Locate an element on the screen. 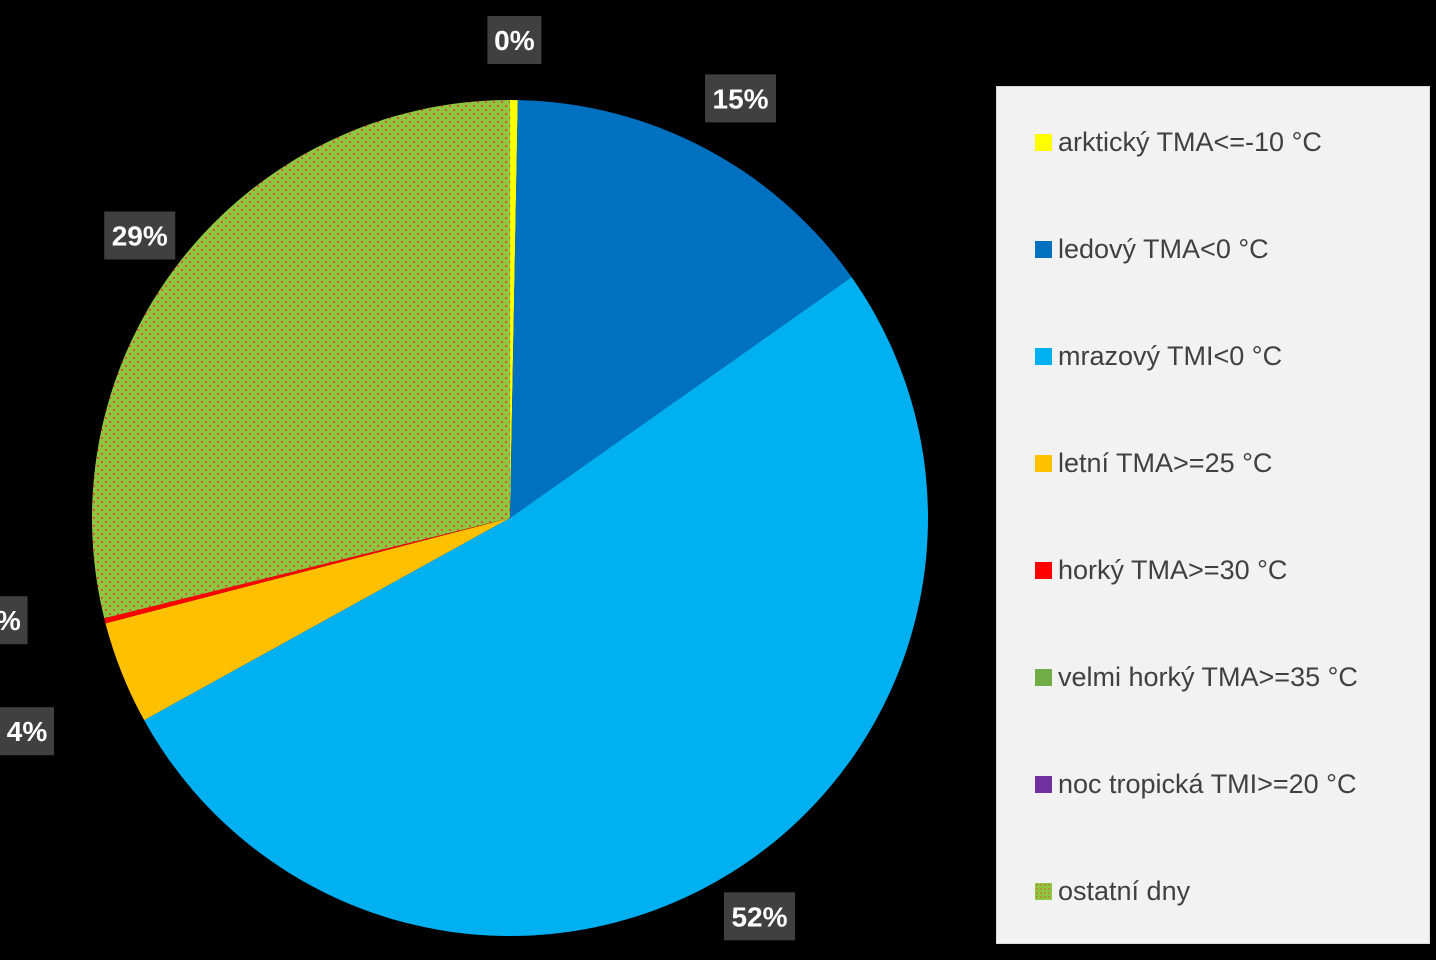  data-label-2: 52% is located at coordinates (759, 916).